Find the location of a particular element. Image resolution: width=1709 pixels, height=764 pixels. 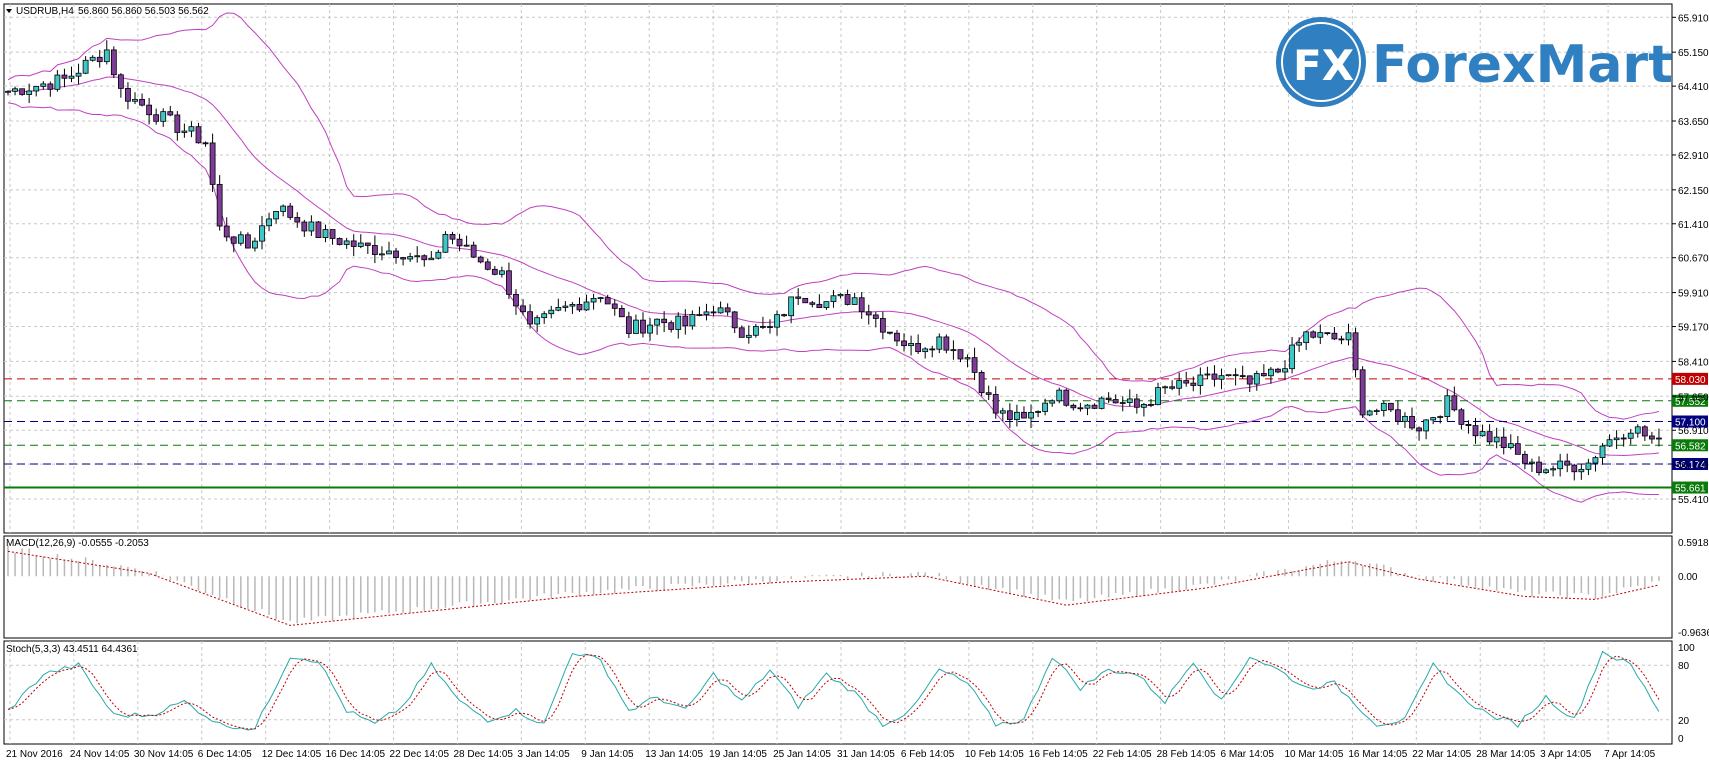

time-tick-label: 24 Nov 14:05 is located at coordinates (100, 754).